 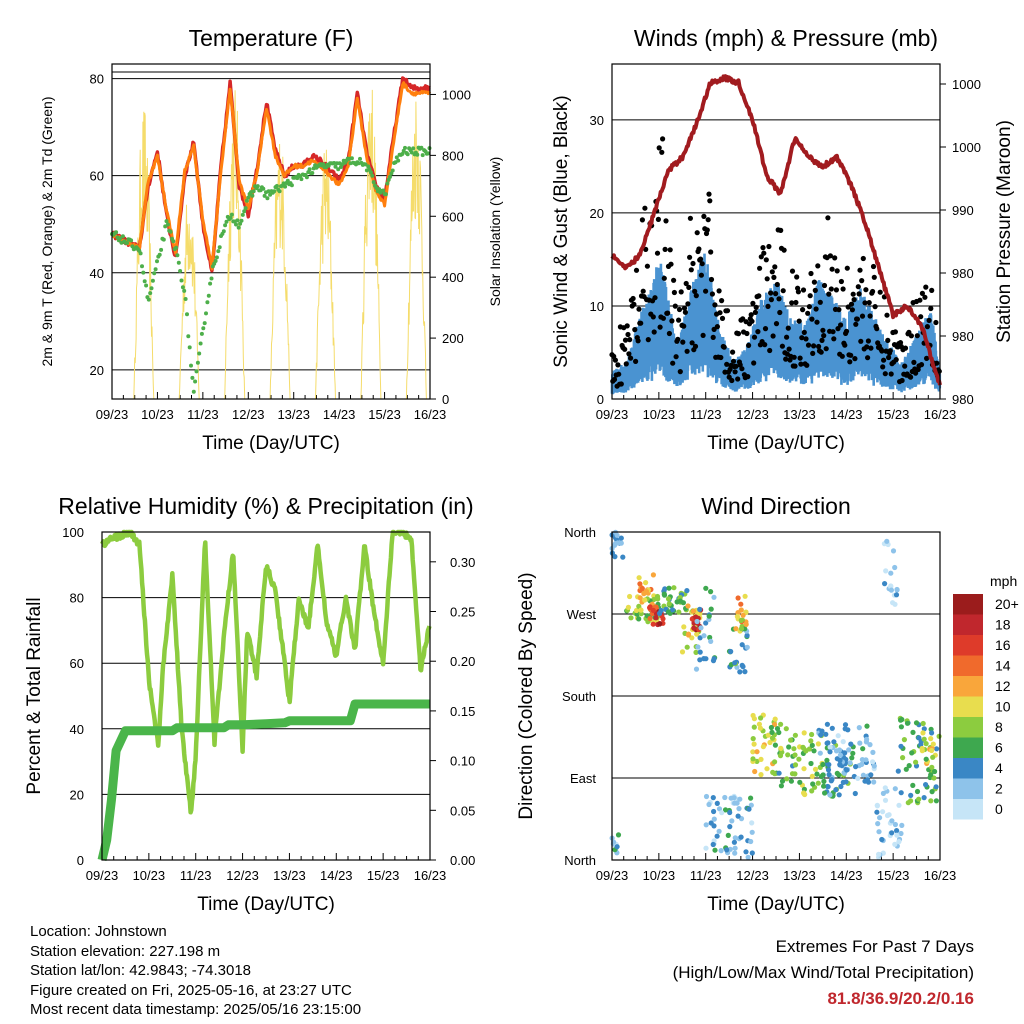 What do you see at coordinates (462, 612) in the screenshot?
I see `y-tick-label-right: 0.25` at bounding box center [462, 612].